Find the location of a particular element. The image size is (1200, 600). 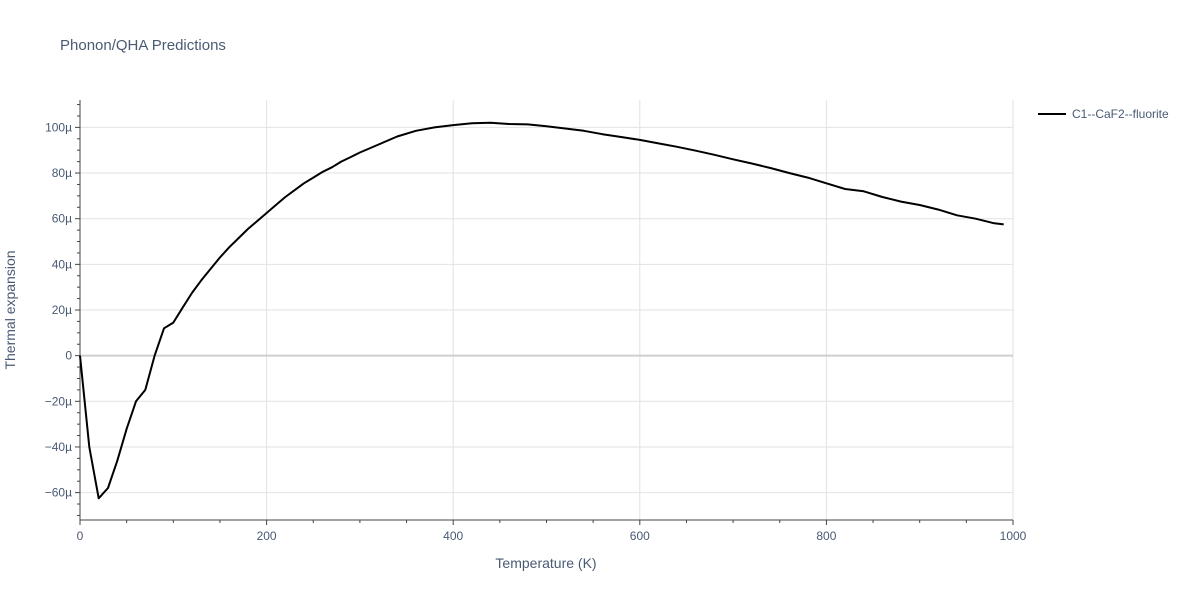

y-tick-label: 60µ is located at coordinates (62, 219).